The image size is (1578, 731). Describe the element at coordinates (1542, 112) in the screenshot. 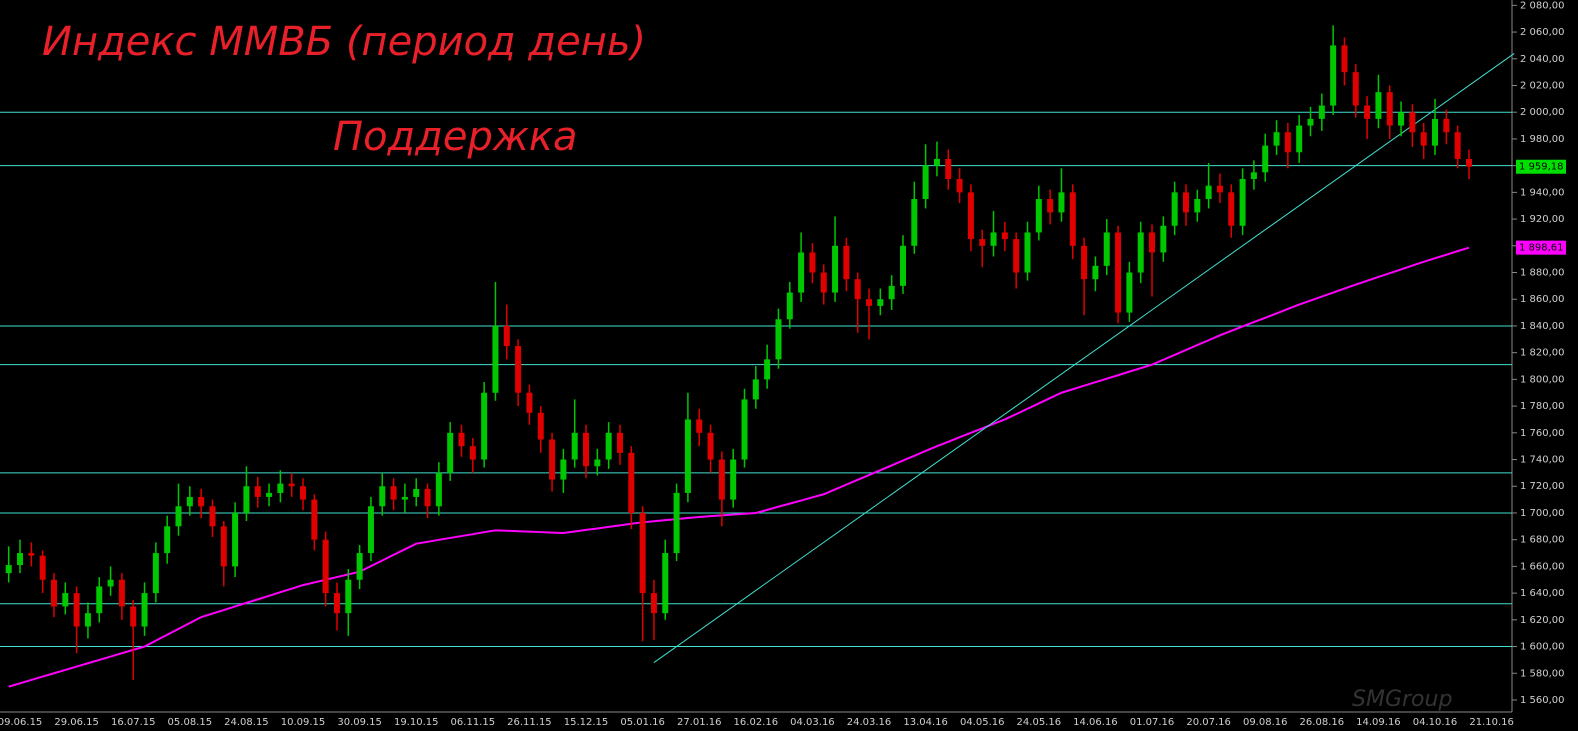

I see `y-tick-label: 2 000,00` at that location.